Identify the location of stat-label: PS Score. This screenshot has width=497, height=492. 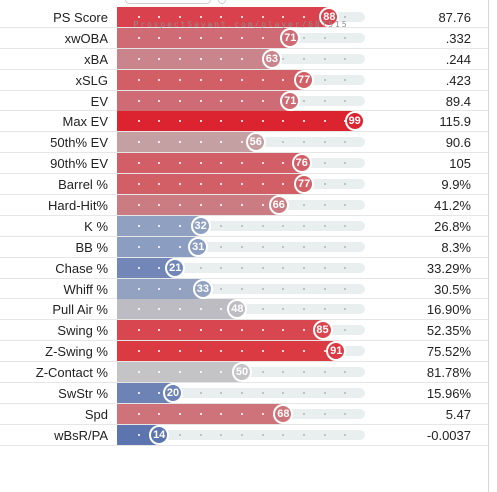
(80, 17).